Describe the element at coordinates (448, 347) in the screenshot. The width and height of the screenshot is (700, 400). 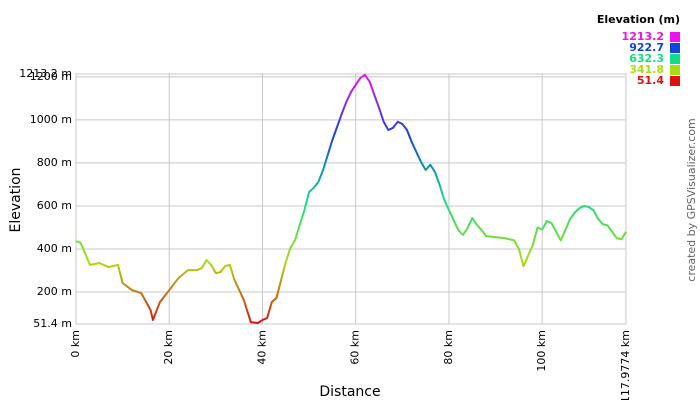
I see `x-tick-label: 80 km` at that location.